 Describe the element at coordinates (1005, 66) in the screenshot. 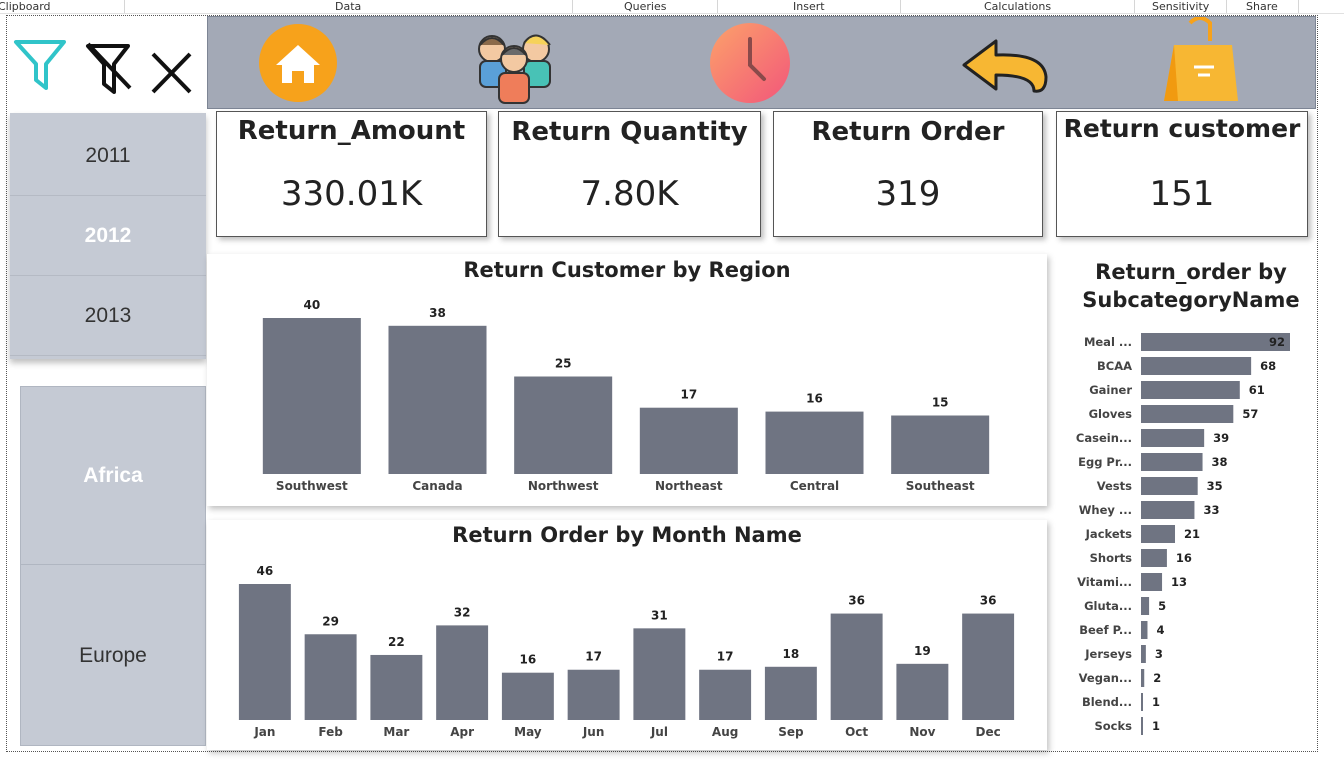

I see `back-arrow-icon` at that location.